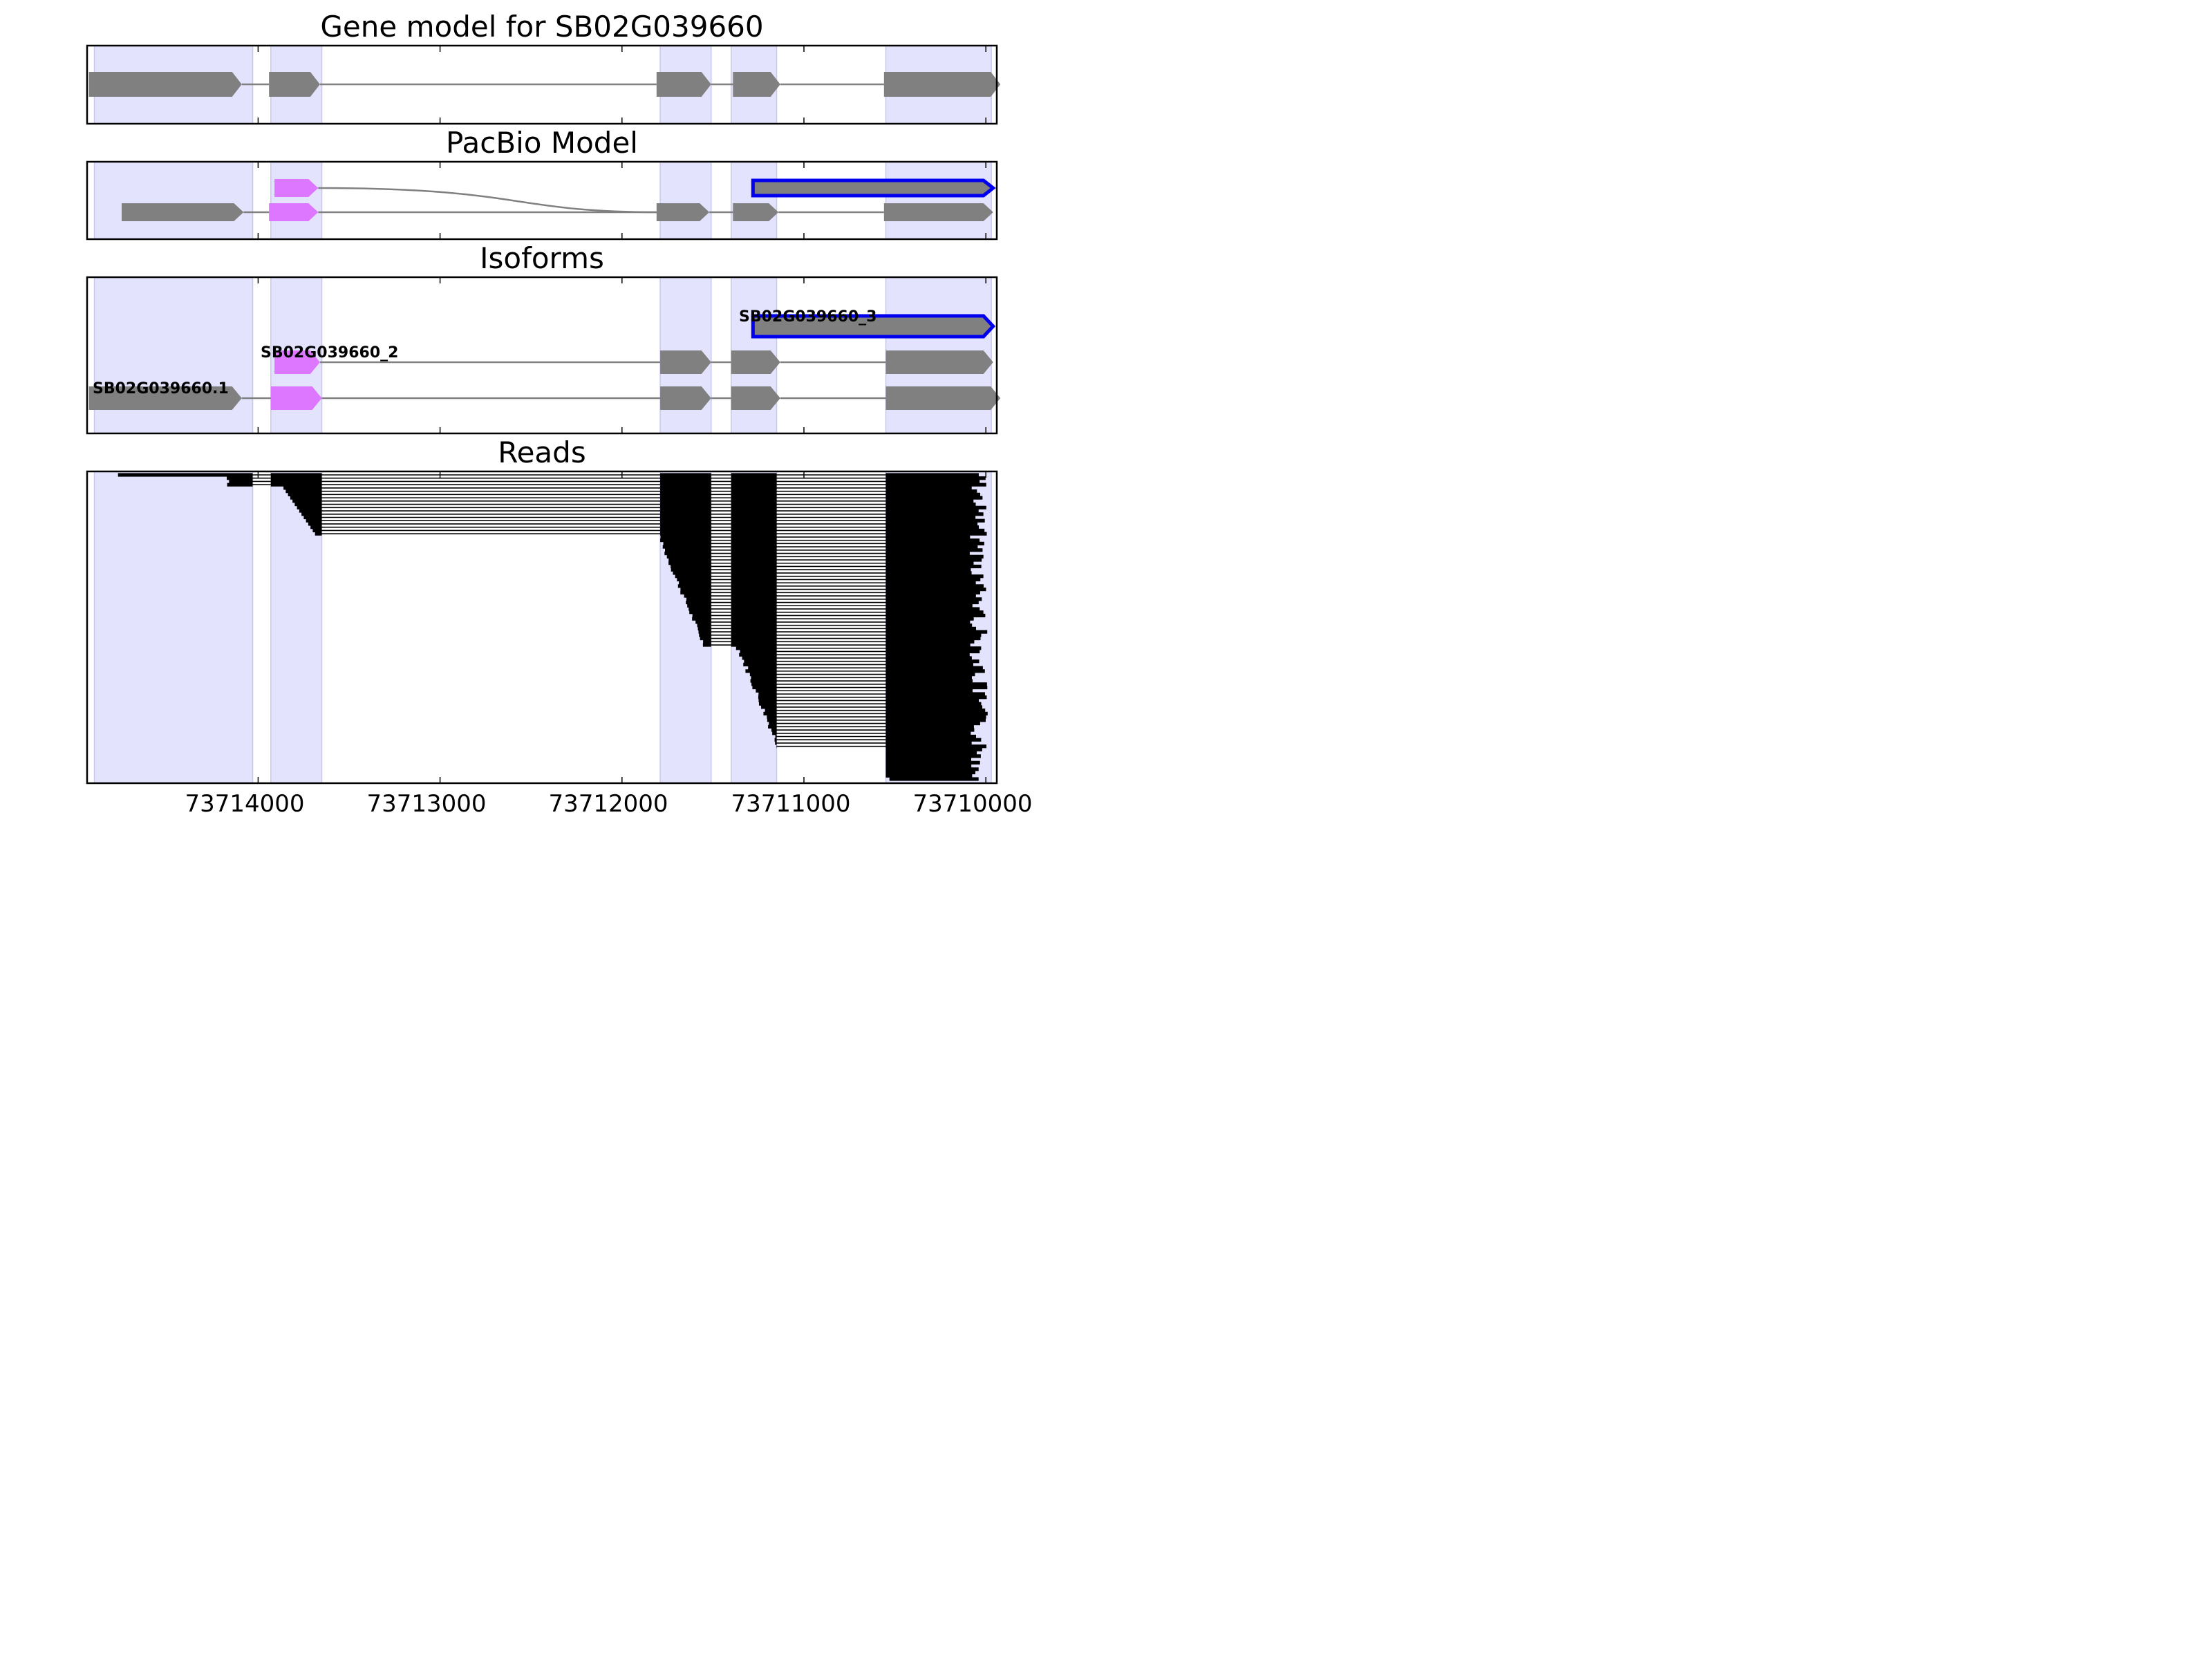  Describe the element at coordinates (542, 143) in the screenshot. I see `pacbio-model-title: PacBio Model` at that location.